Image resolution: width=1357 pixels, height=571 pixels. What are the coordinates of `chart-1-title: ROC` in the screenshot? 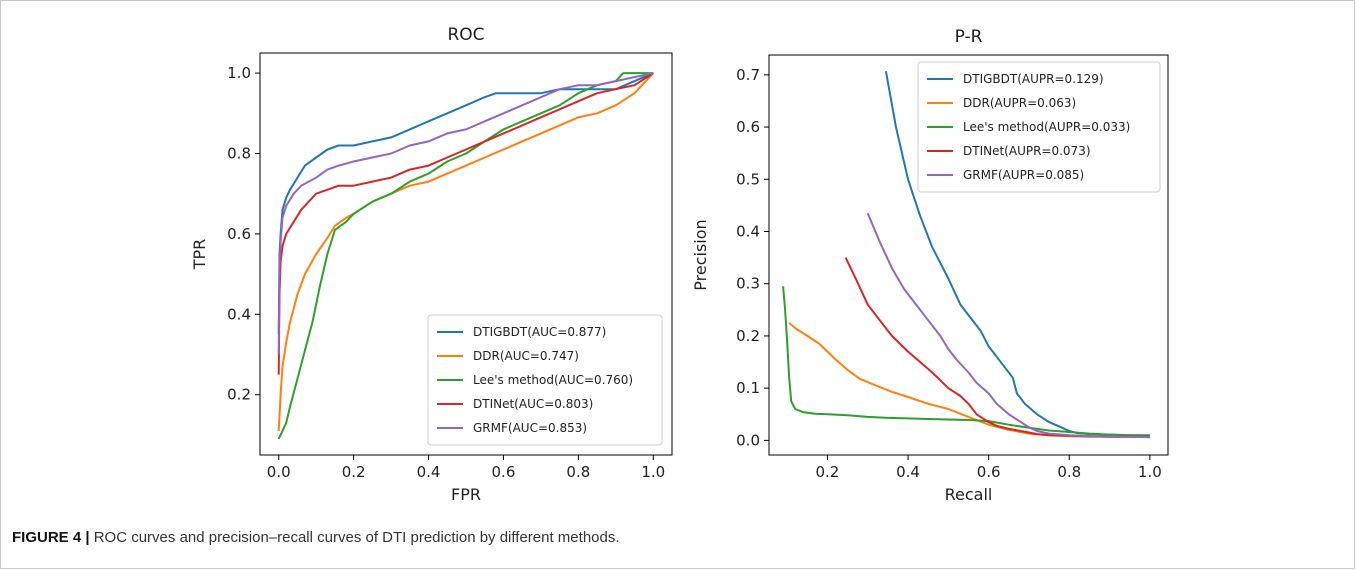 It's located at (465, 35).